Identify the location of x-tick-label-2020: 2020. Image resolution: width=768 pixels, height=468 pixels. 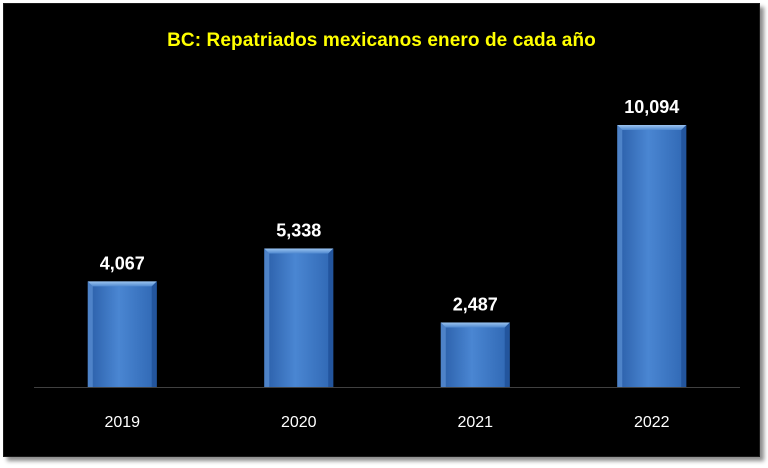
(299, 422).